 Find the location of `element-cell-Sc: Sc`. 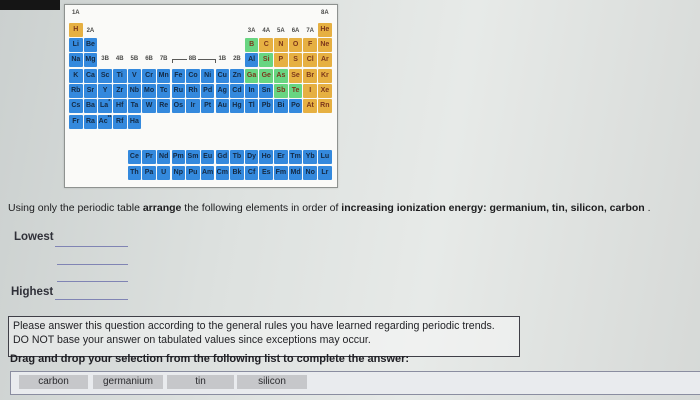

element-cell-Sc: Sc is located at coordinates (105, 75).